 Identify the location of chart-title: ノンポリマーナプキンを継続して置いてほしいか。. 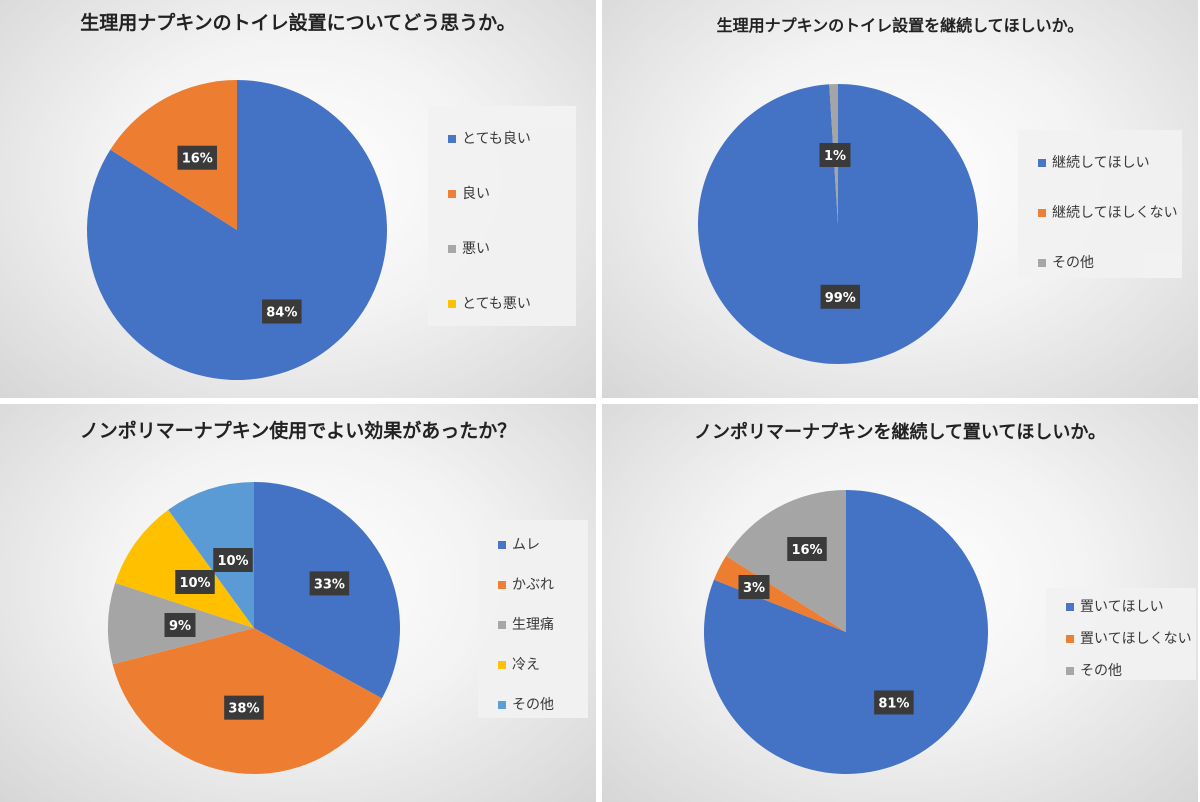
(900, 432).